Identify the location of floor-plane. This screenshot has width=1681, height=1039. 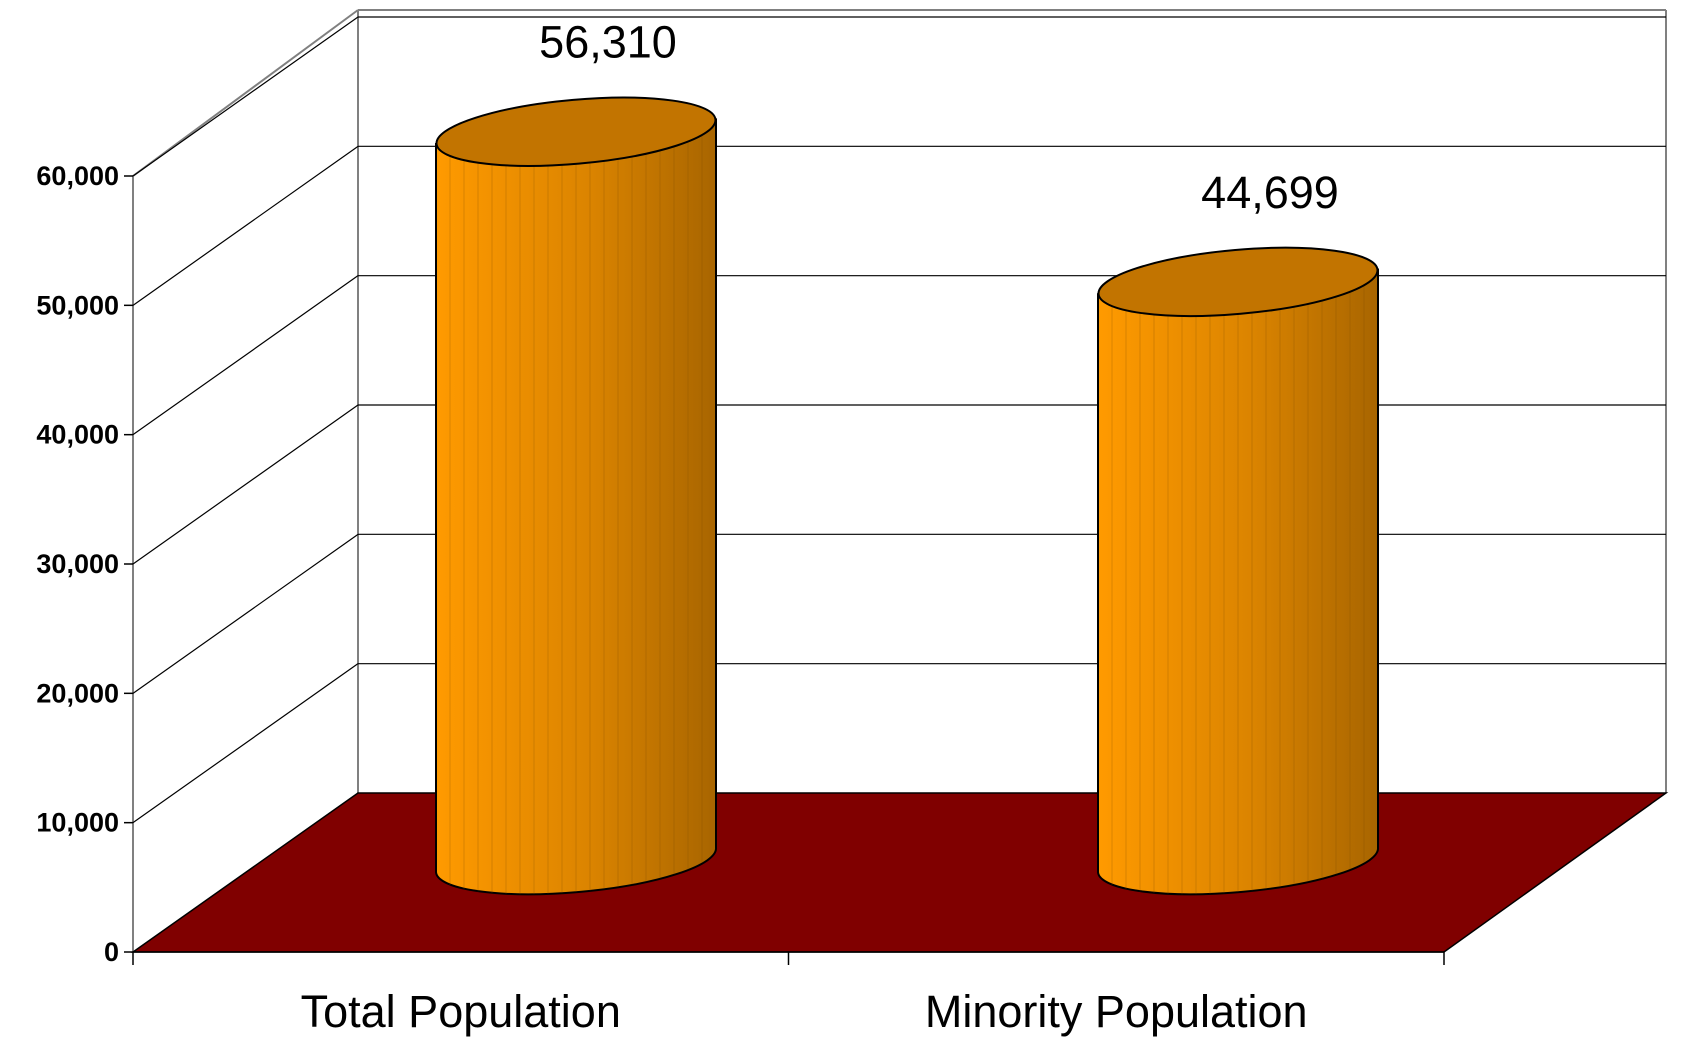
(899, 872).